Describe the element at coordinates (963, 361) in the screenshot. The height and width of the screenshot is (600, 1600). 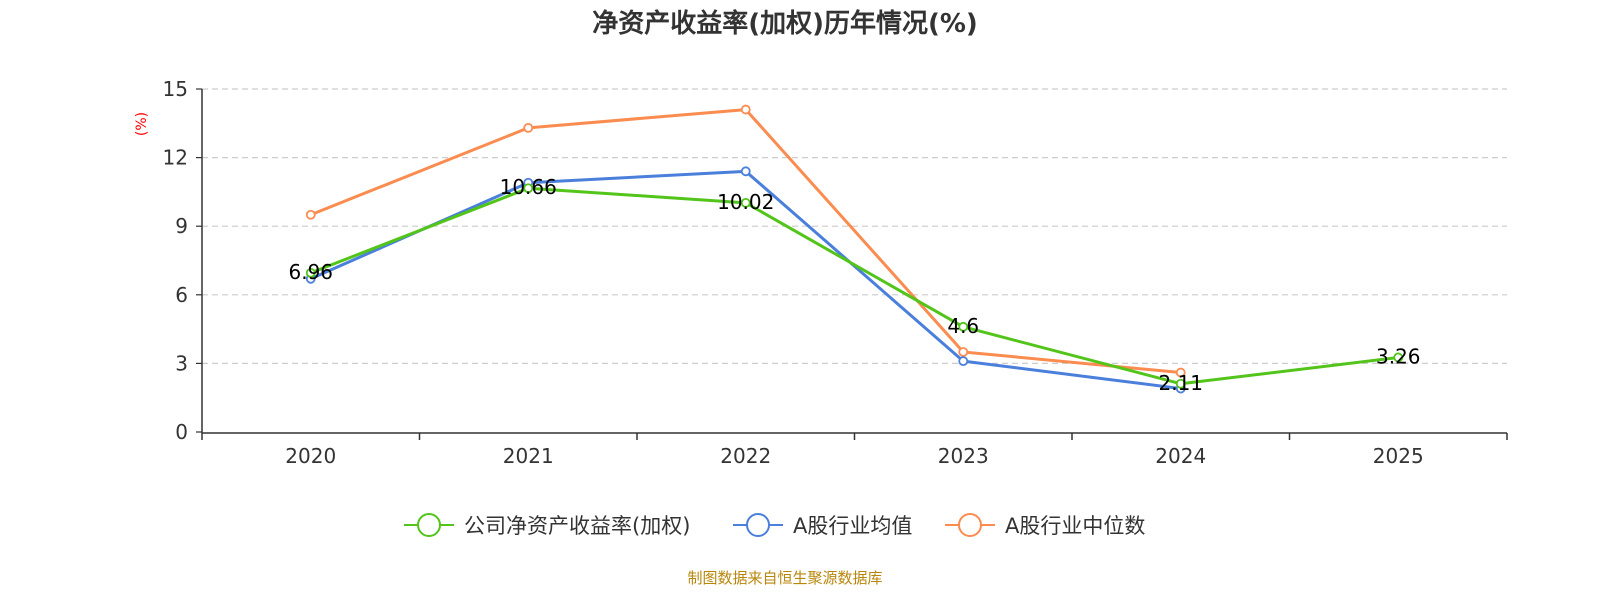
I see `point-s1-2023` at that location.